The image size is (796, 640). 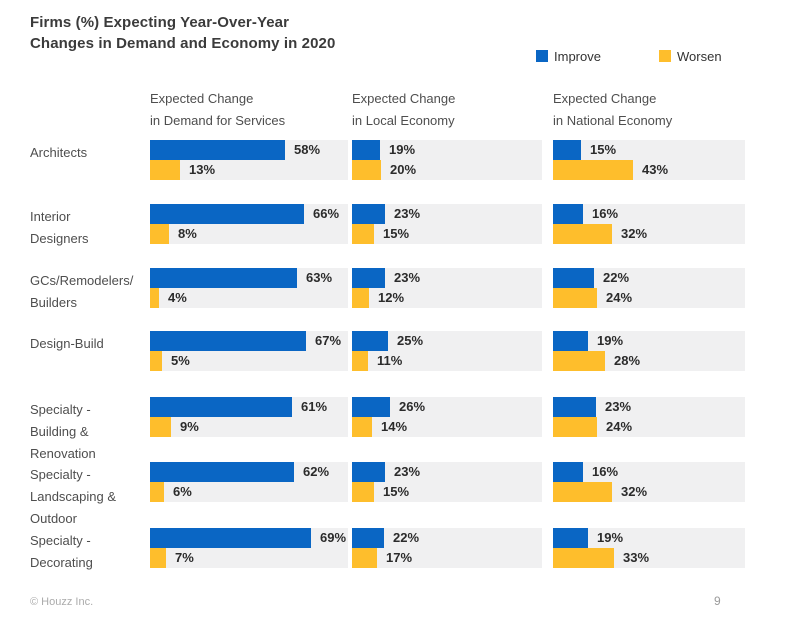 I want to click on column-header-demand: Expected Change in Demand for Services, so click(x=217, y=110).